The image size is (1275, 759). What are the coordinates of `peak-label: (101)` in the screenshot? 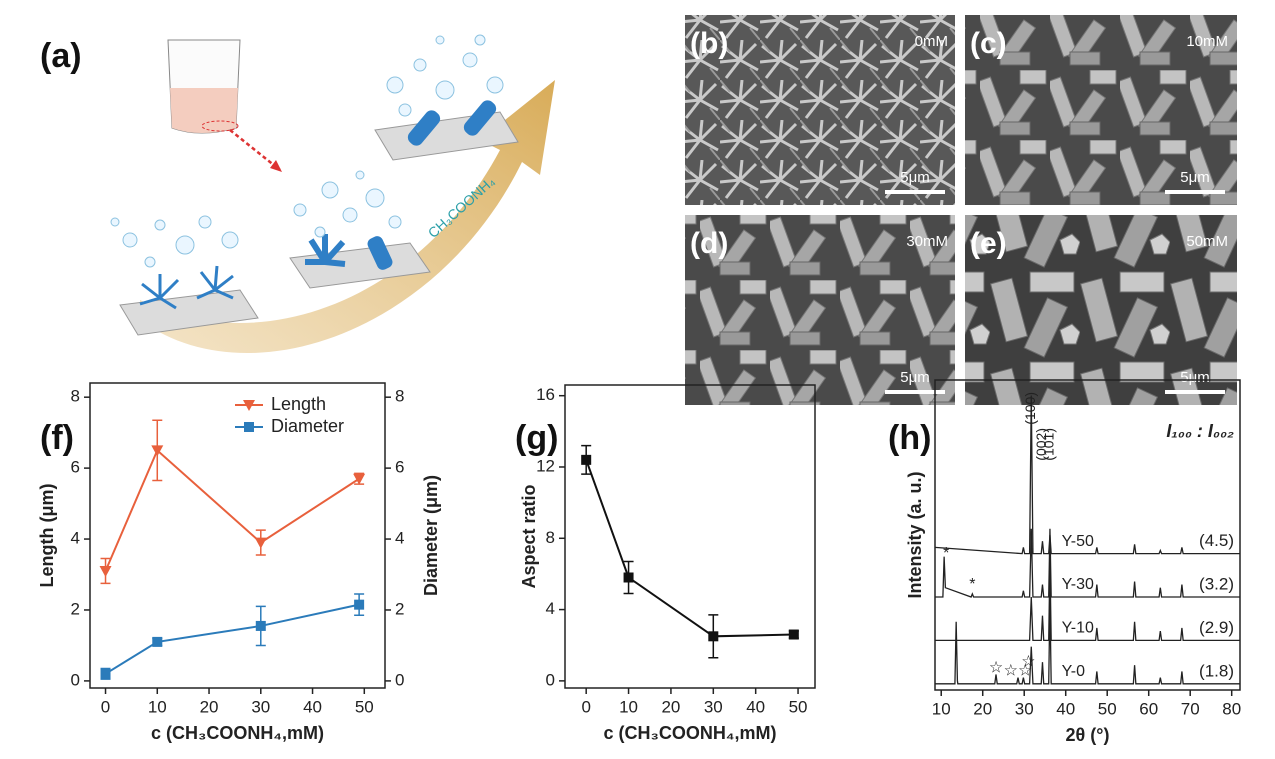 It's located at (1049, 444).